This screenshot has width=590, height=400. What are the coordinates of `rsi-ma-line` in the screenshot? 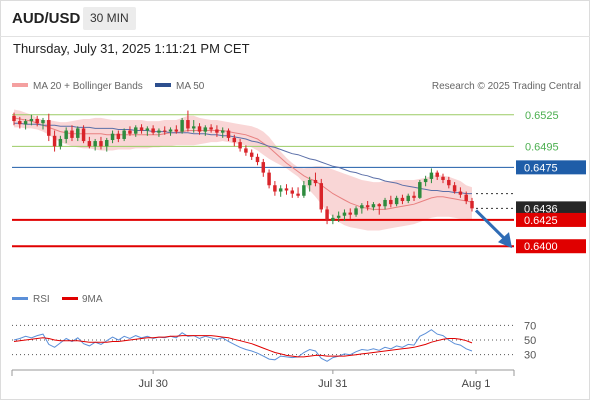 It's located at (243, 346).